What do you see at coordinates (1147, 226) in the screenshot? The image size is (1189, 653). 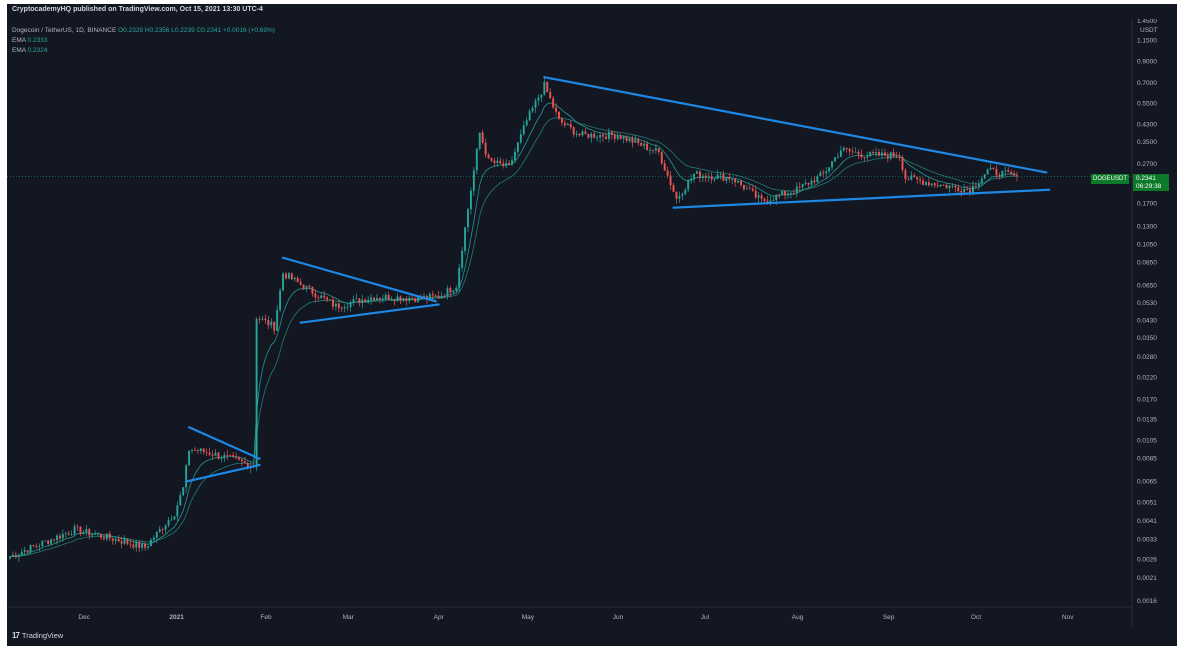 I see `y-tick-label: 0.1300` at bounding box center [1147, 226].